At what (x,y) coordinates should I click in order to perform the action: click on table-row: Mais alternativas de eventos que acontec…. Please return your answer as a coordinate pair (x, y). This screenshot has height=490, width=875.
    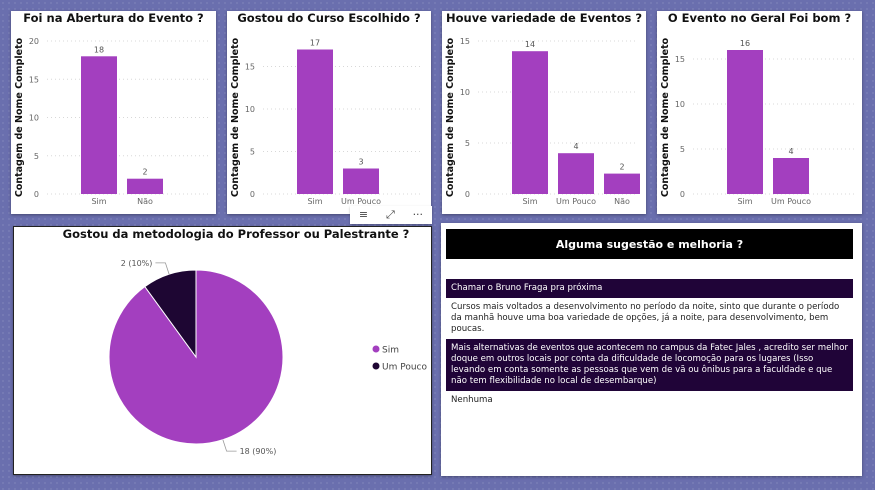
    Looking at the image, I should click on (649, 365).